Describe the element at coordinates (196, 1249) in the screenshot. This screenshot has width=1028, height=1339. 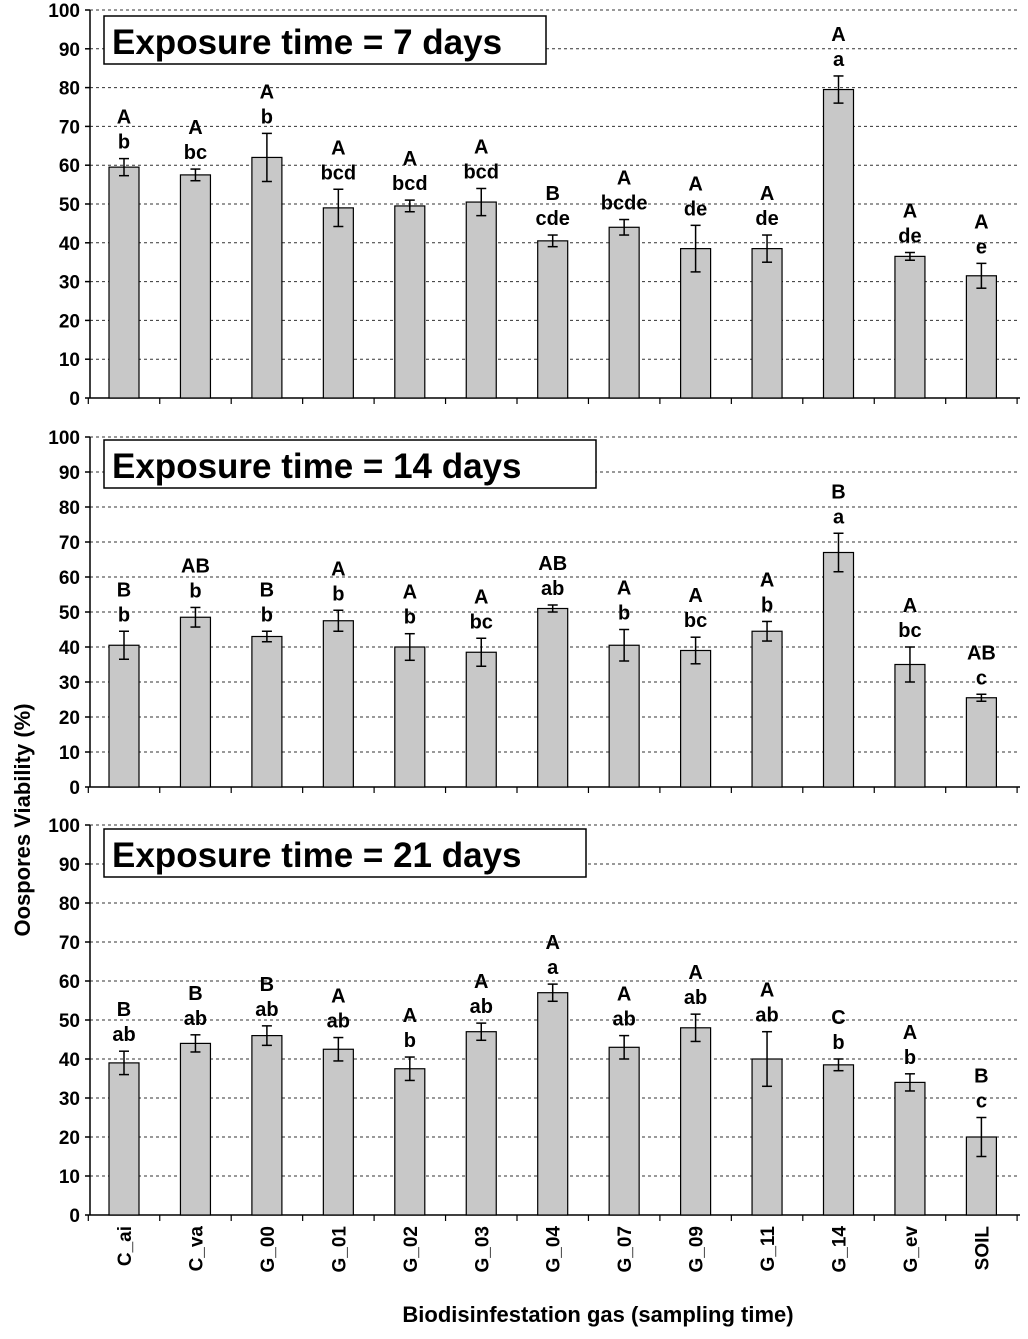
I see `x-category-label-group: C_va` at that location.